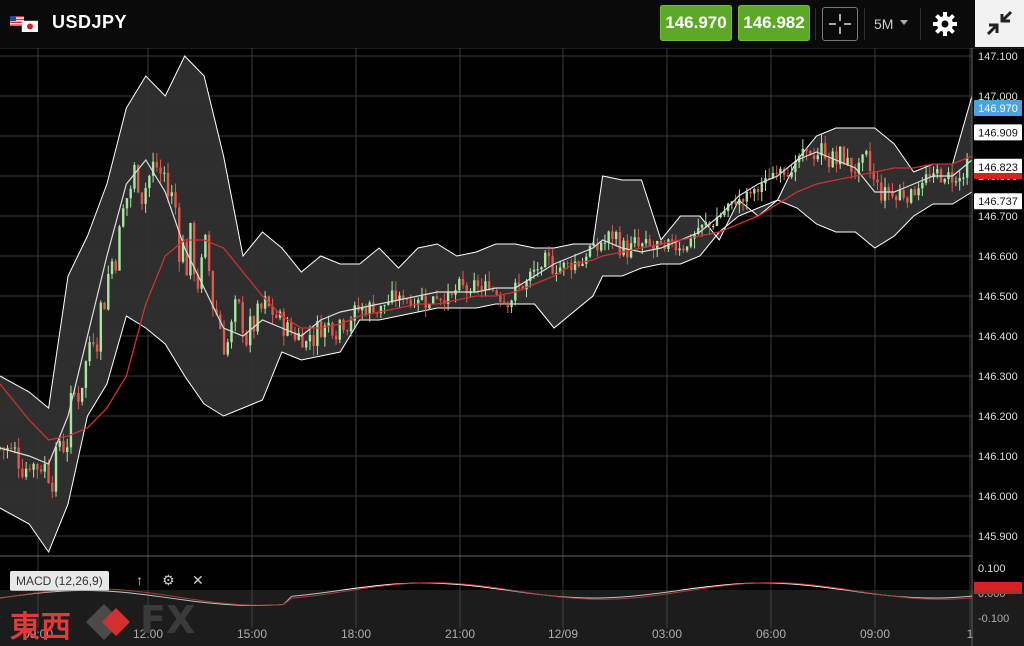 This screenshot has height=646, width=1024. I want to click on time-tick-label: 12/09, so click(563, 634).